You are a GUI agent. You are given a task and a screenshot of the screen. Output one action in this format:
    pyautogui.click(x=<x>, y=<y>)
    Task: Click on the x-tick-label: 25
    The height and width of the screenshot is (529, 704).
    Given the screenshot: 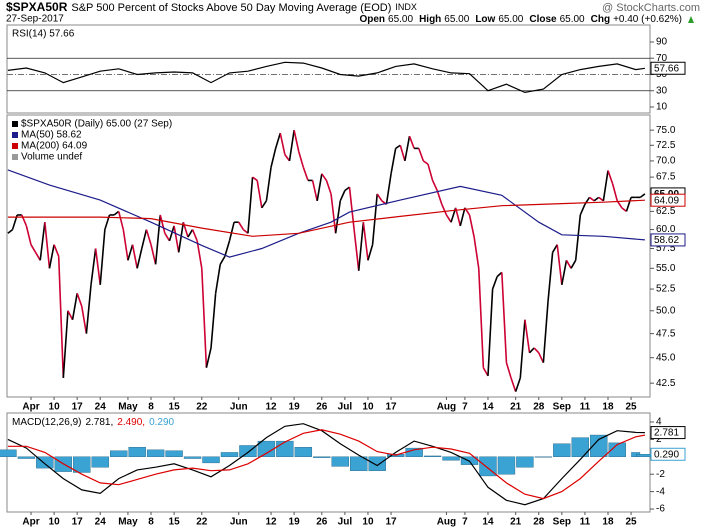 What is the action you would take?
    pyautogui.click(x=632, y=522)
    